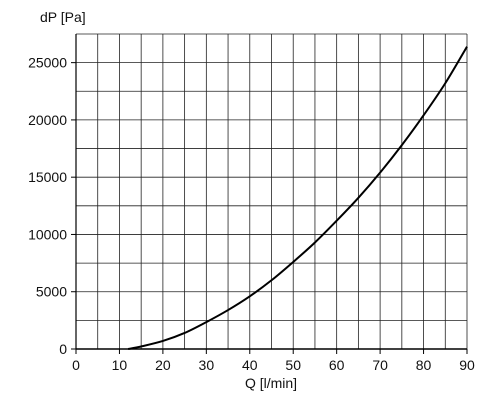  I want to click on y-tick-label: 5000, so click(51, 292).